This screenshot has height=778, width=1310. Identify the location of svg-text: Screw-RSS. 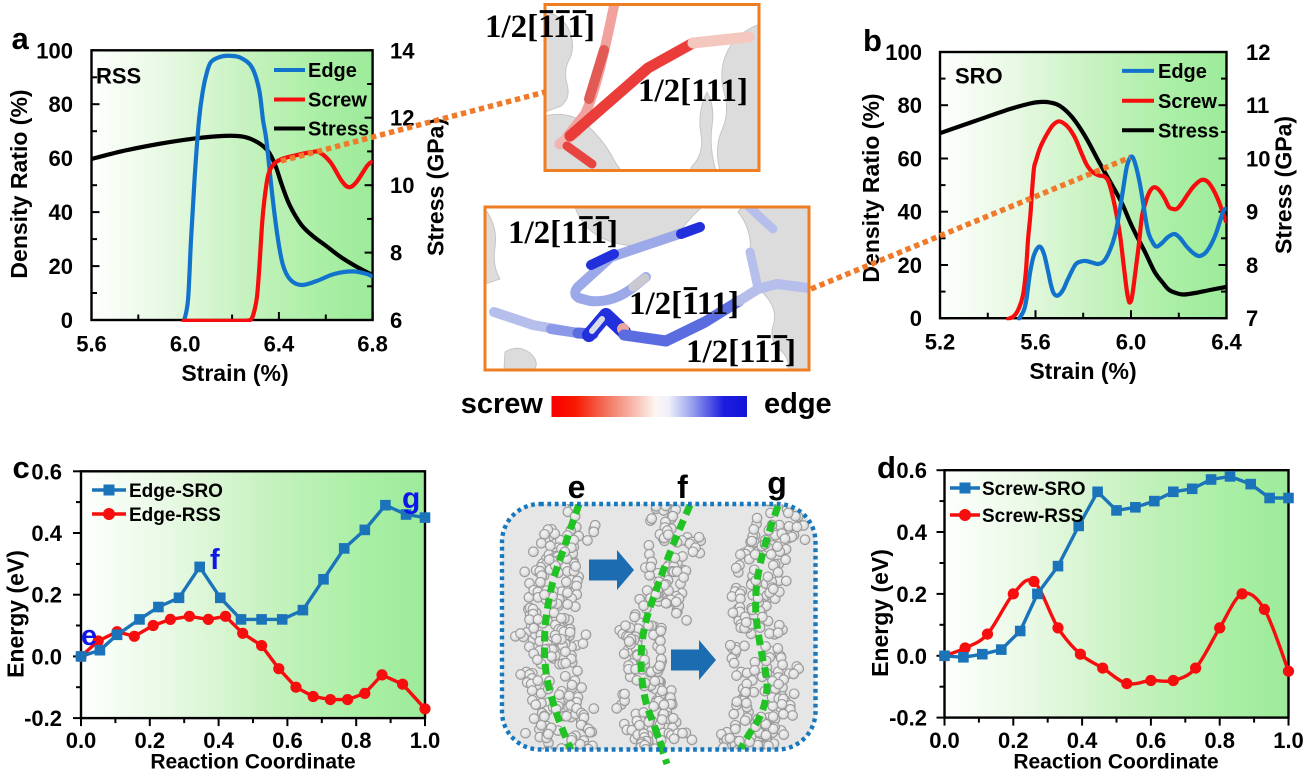
(1032, 516).